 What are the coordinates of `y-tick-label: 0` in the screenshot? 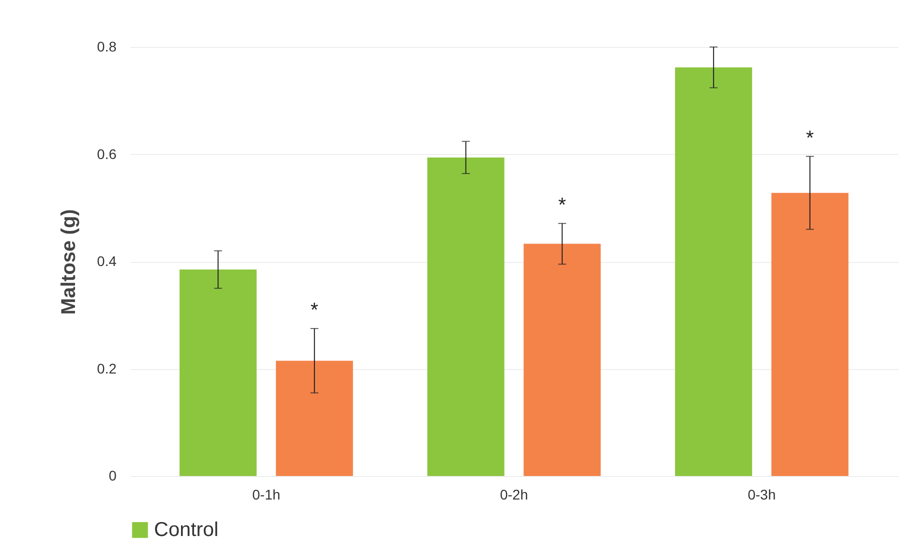 It's located at (112, 476).